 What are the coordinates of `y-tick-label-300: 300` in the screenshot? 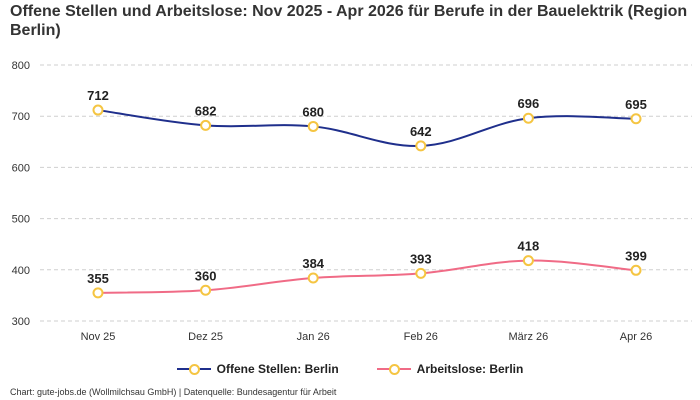 It's located at (21, 322).